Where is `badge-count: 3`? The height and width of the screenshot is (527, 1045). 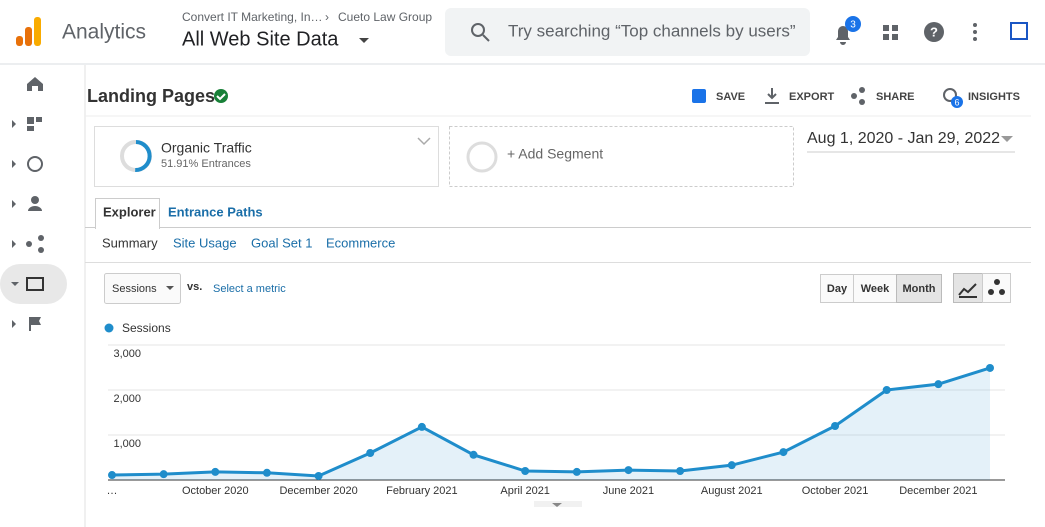 badge-count: 3 is located at coordinates (853, 25).